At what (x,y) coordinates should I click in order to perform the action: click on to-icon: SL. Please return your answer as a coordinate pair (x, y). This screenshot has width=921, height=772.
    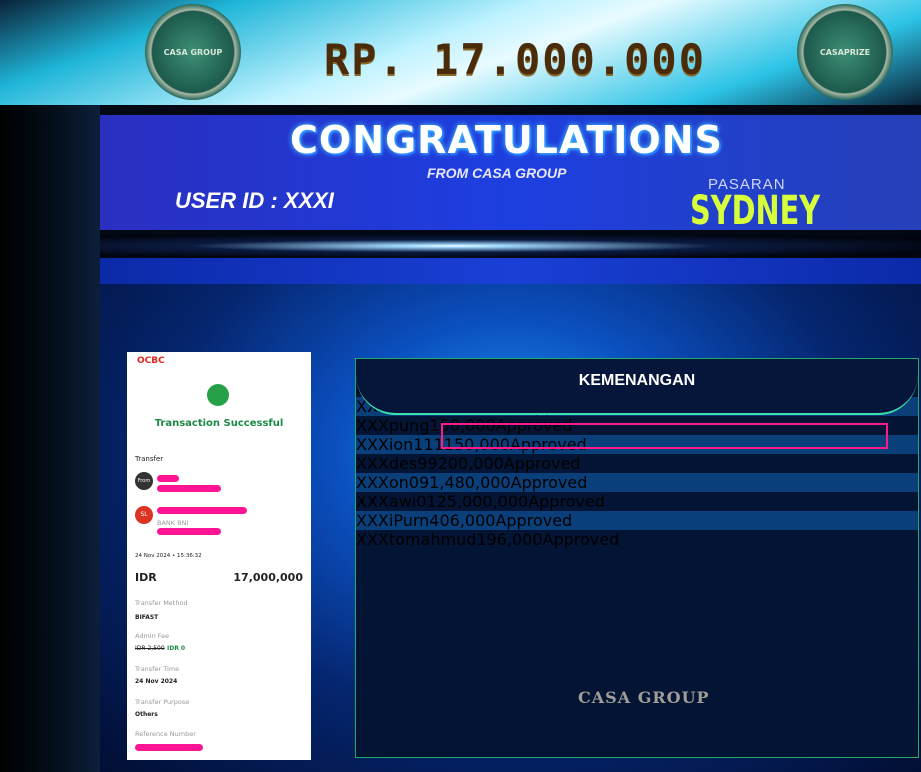
    Looking at the image, I should click on (144, 515).